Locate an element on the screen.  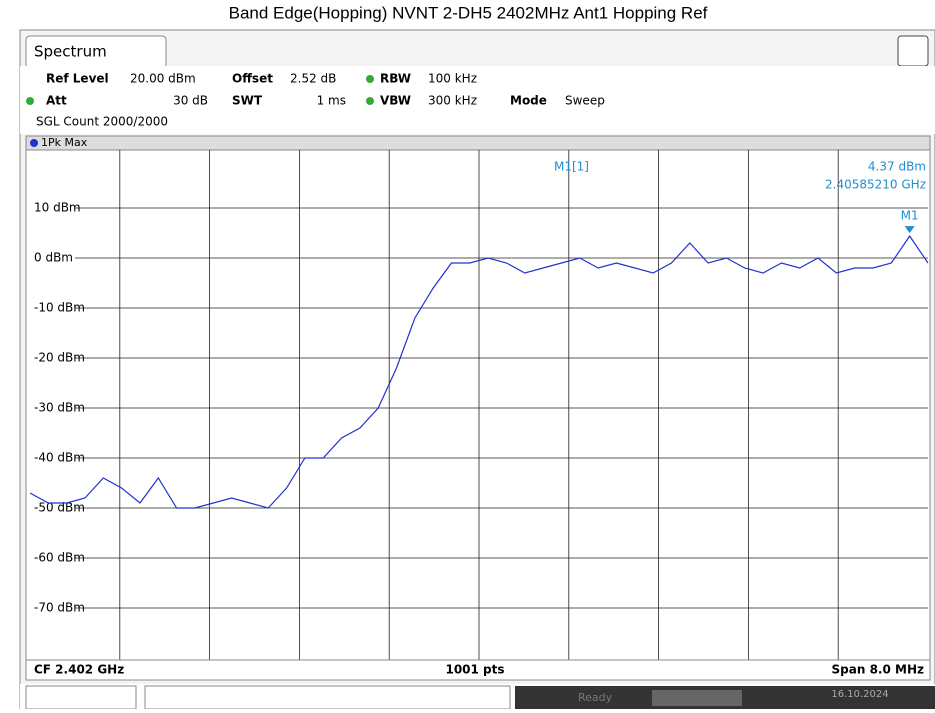
y-tick-label: -40 dBm is located at coordinates (59, 458).